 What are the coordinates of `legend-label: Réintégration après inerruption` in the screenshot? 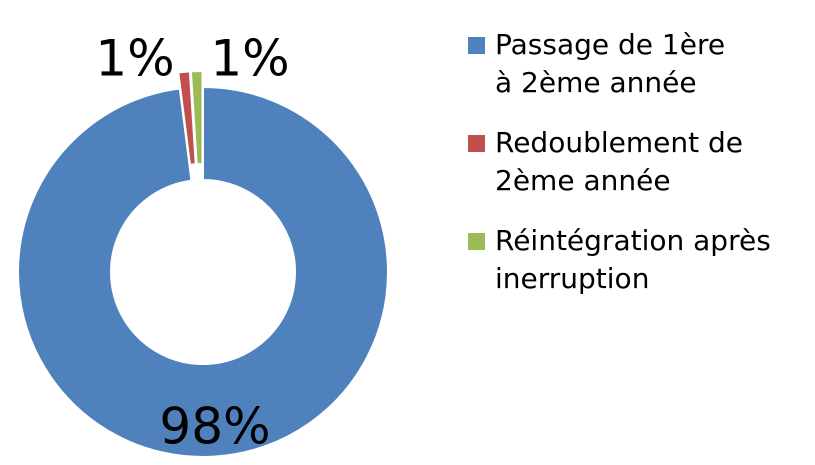 It's located at (633, 259).